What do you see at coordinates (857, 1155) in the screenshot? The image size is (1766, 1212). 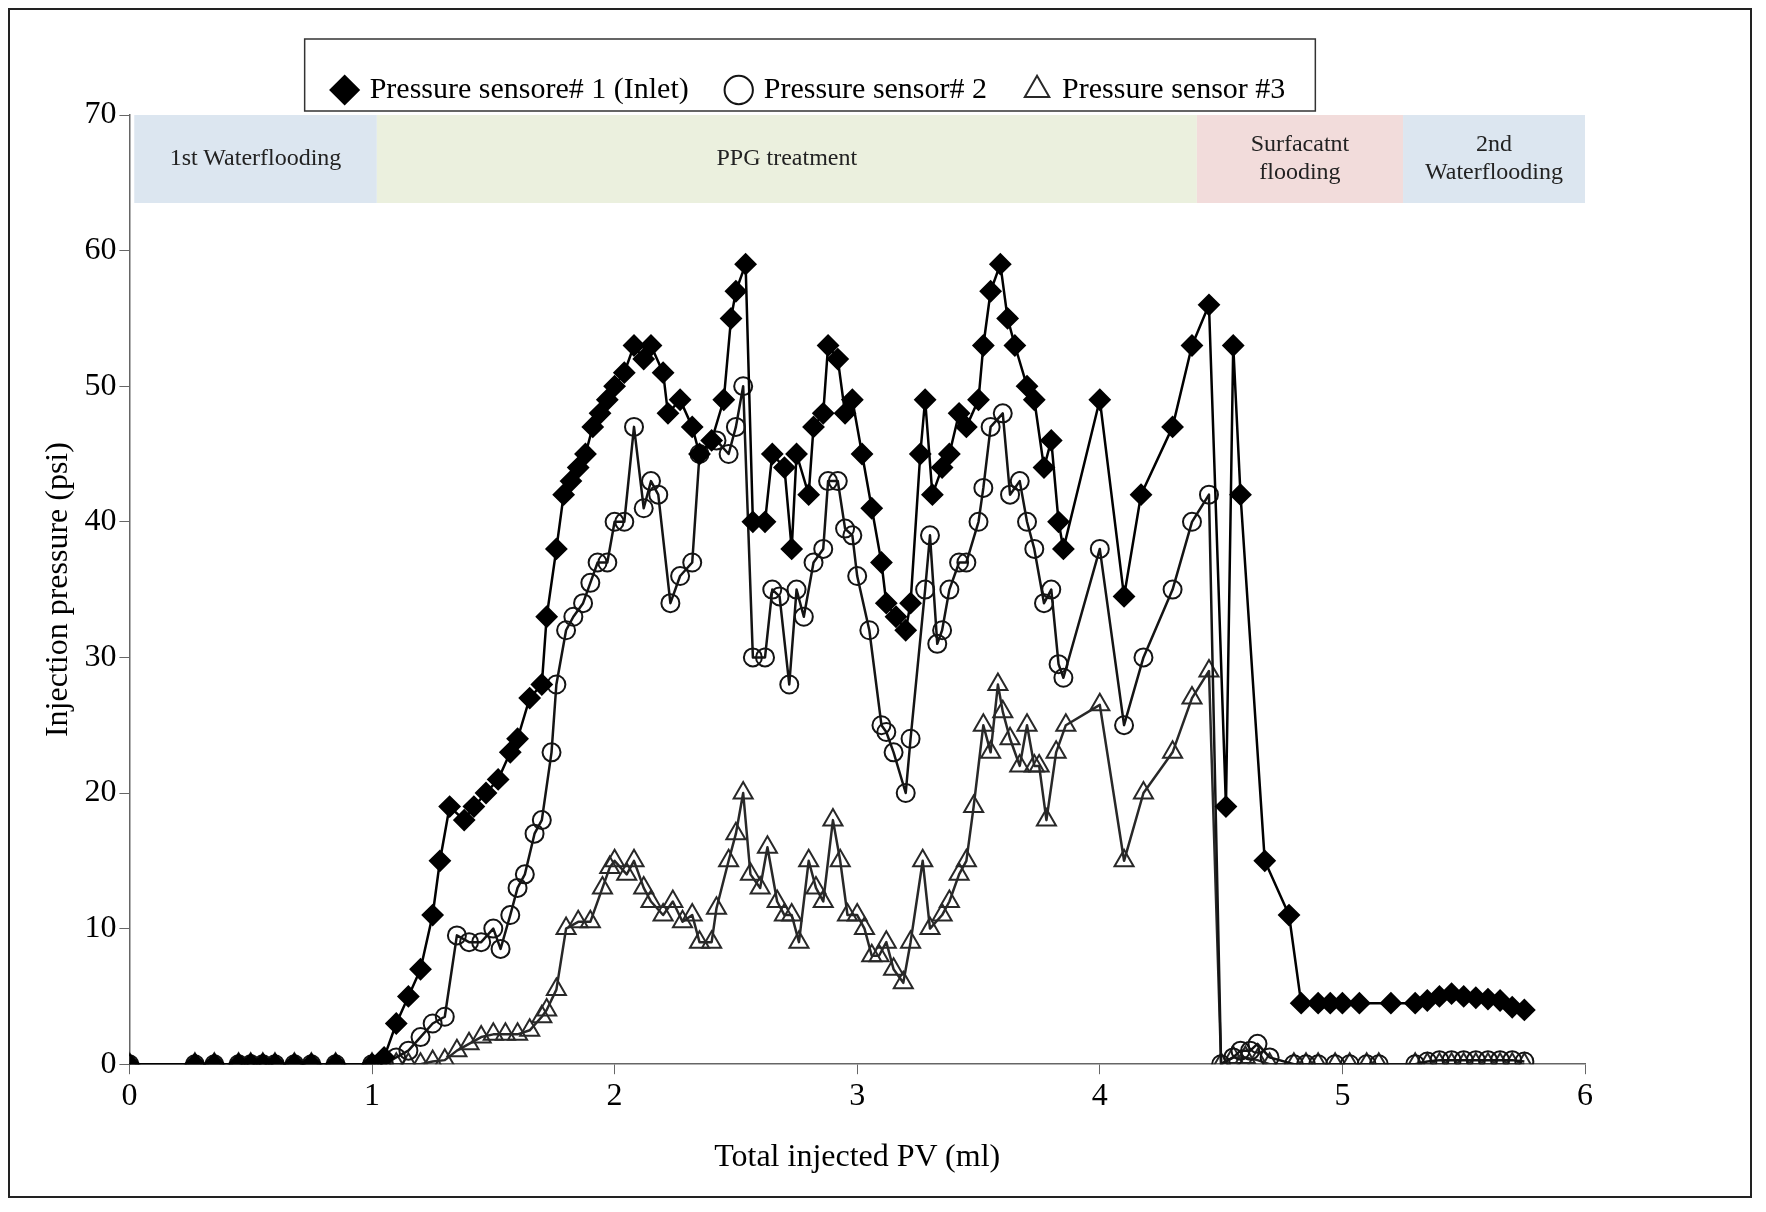 I see `x-axis-title: Total injected PV (ml)` at bounding box center [857, 1155].